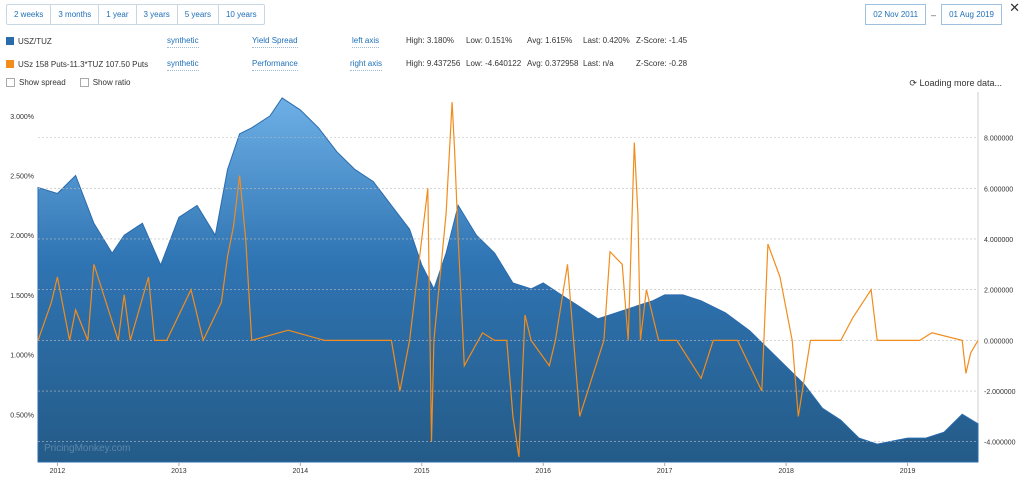 The height and width of the screenshot is (478, 1024). Describe the element at coordinates (29, 14) in the screenshot. I see `range-2-weeks-button: 2 weeks` at that location.